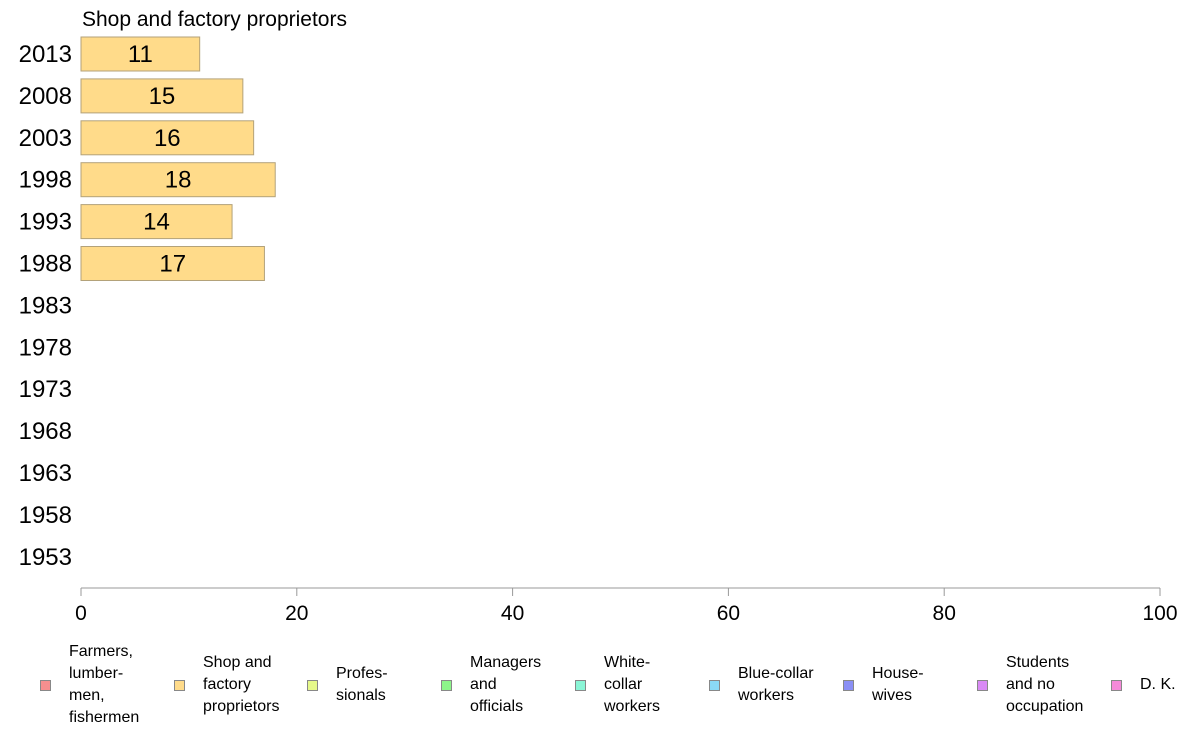 The image size is (1188, 736). I want to click on year-label: 1953, so click(45, 557).